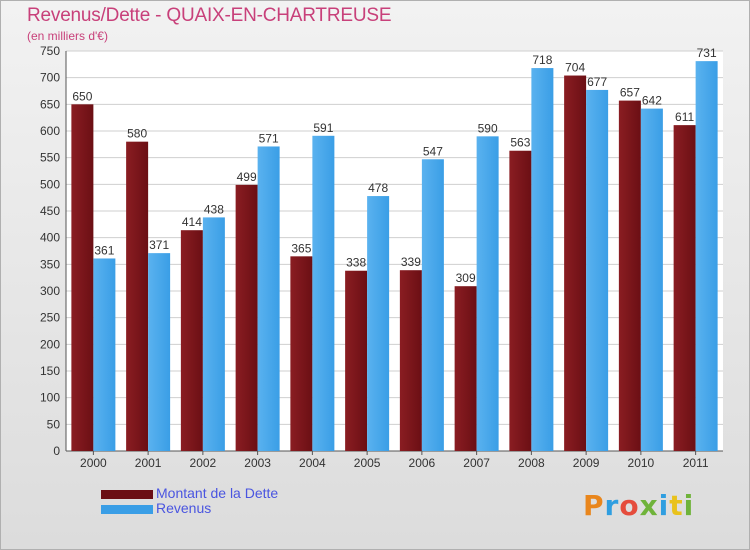  I want to click on proxiti-logo: Proxiti, so click(638, 505).